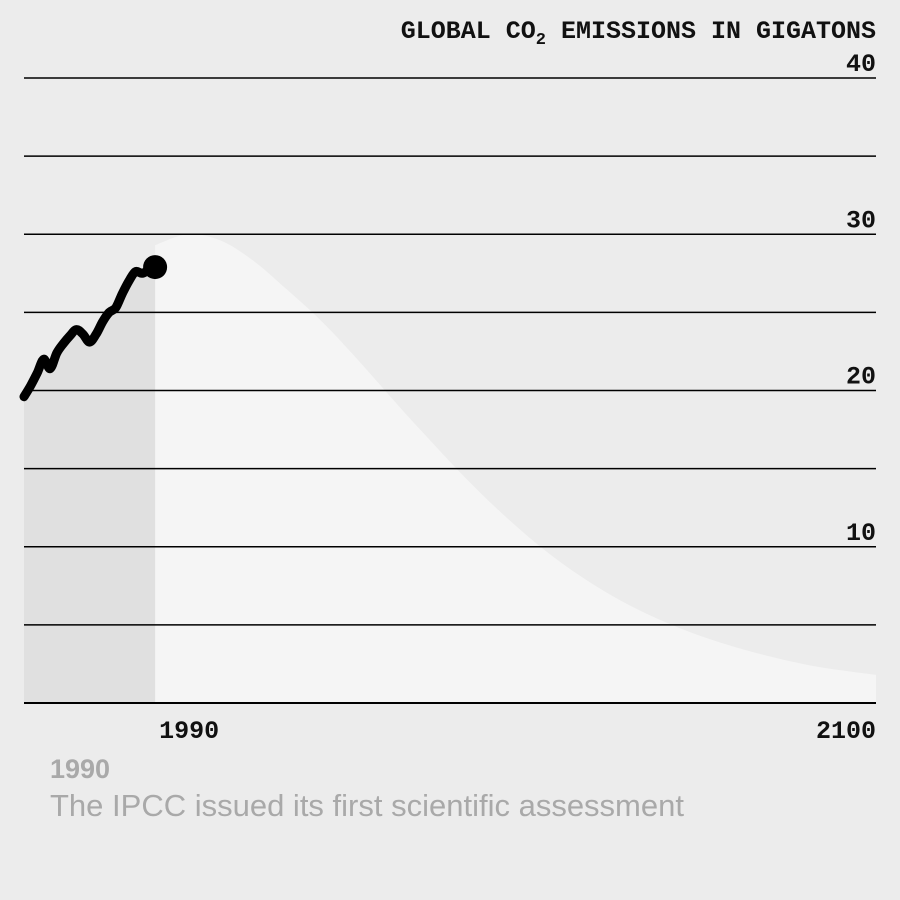 This screenshot has width=900, height=900. Describe the element at coordinates (861, 220) in the screenshot. I see `y-tick-label: 30` at that location.